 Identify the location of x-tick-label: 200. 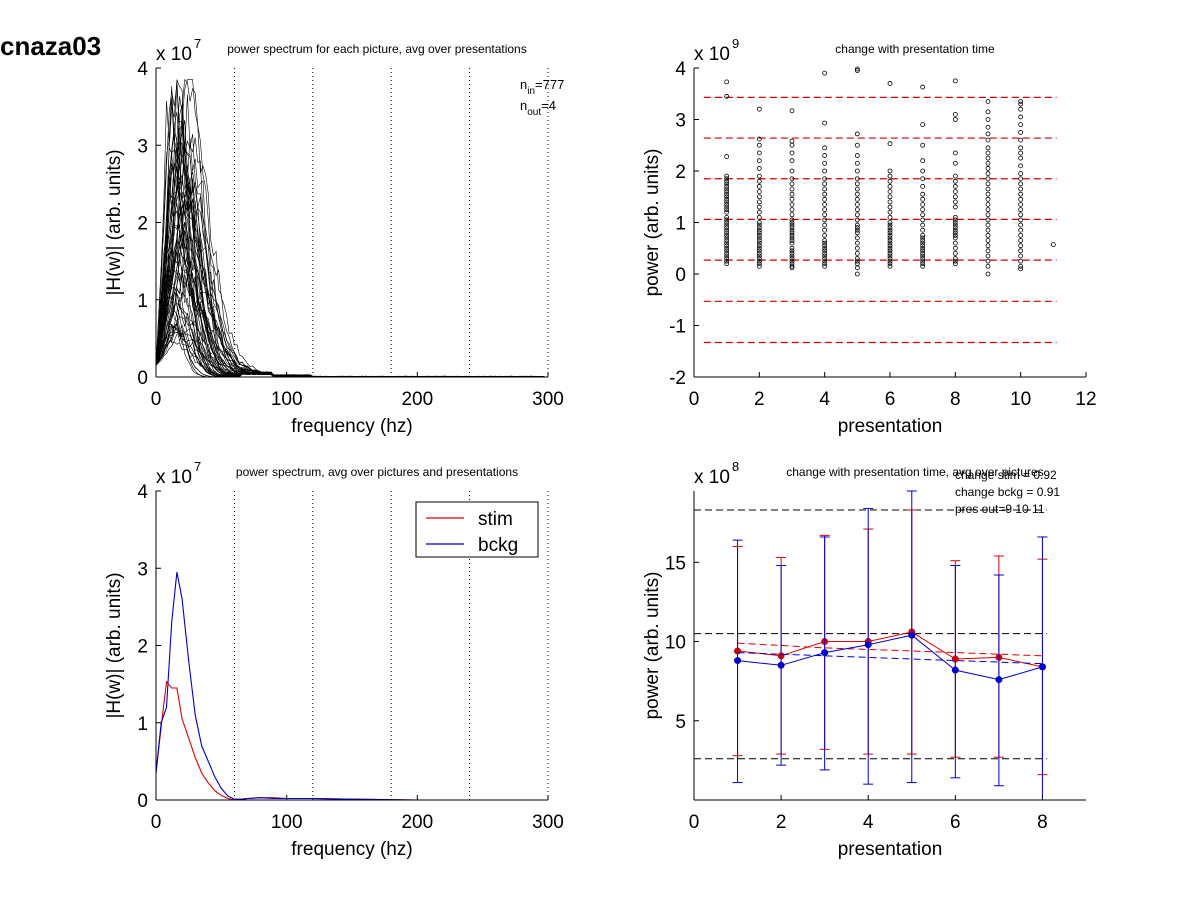
(417, 822).